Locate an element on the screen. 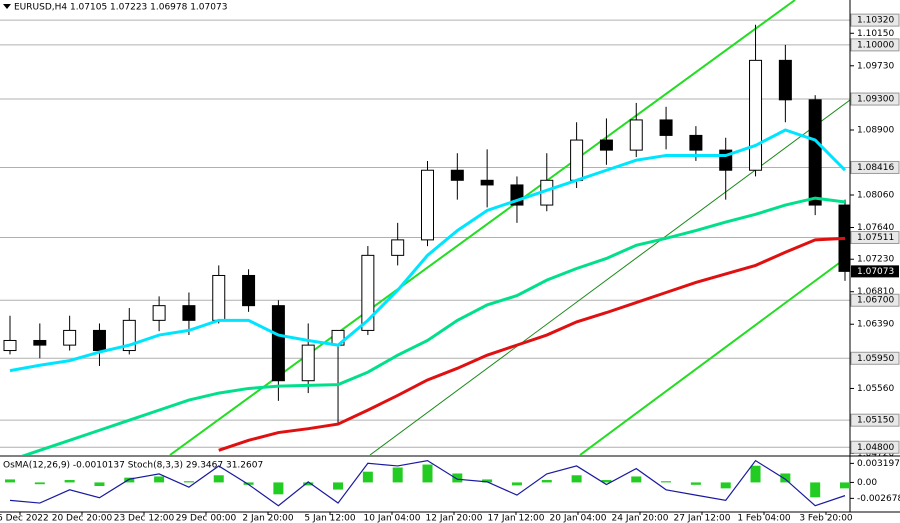 Image resolution: width=900 pixels, height=523 pixels. y-tick-label: 1.07640 is located at coordinates (875, 228).